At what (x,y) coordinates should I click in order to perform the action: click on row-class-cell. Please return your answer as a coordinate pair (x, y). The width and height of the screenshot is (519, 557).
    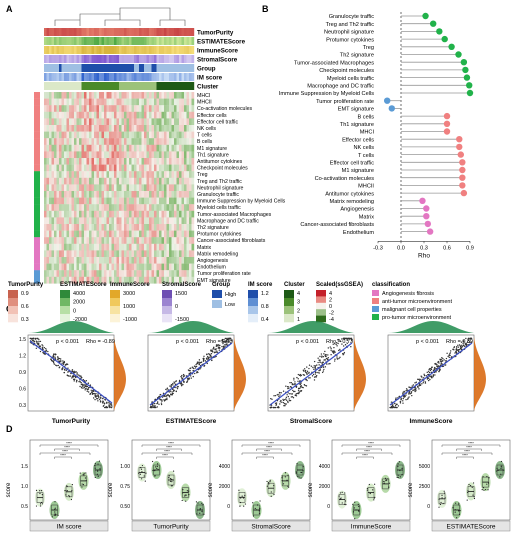
    Looking at the image, I should click on (37, 221).